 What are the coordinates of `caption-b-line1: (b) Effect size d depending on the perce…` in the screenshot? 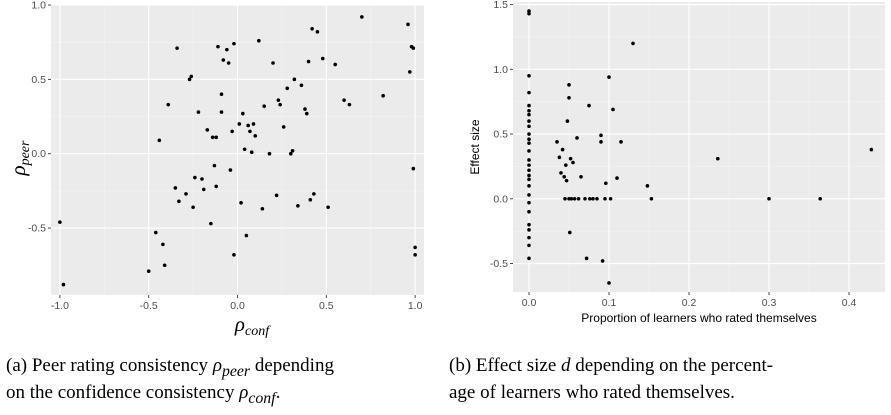 It's located at (611, 365).